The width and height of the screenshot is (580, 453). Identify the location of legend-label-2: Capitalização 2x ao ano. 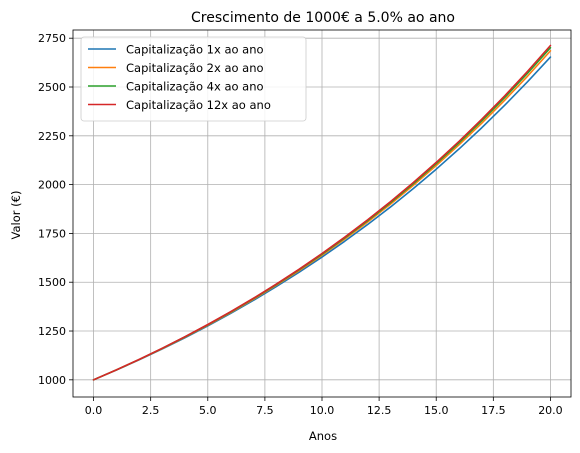
(195, 68).